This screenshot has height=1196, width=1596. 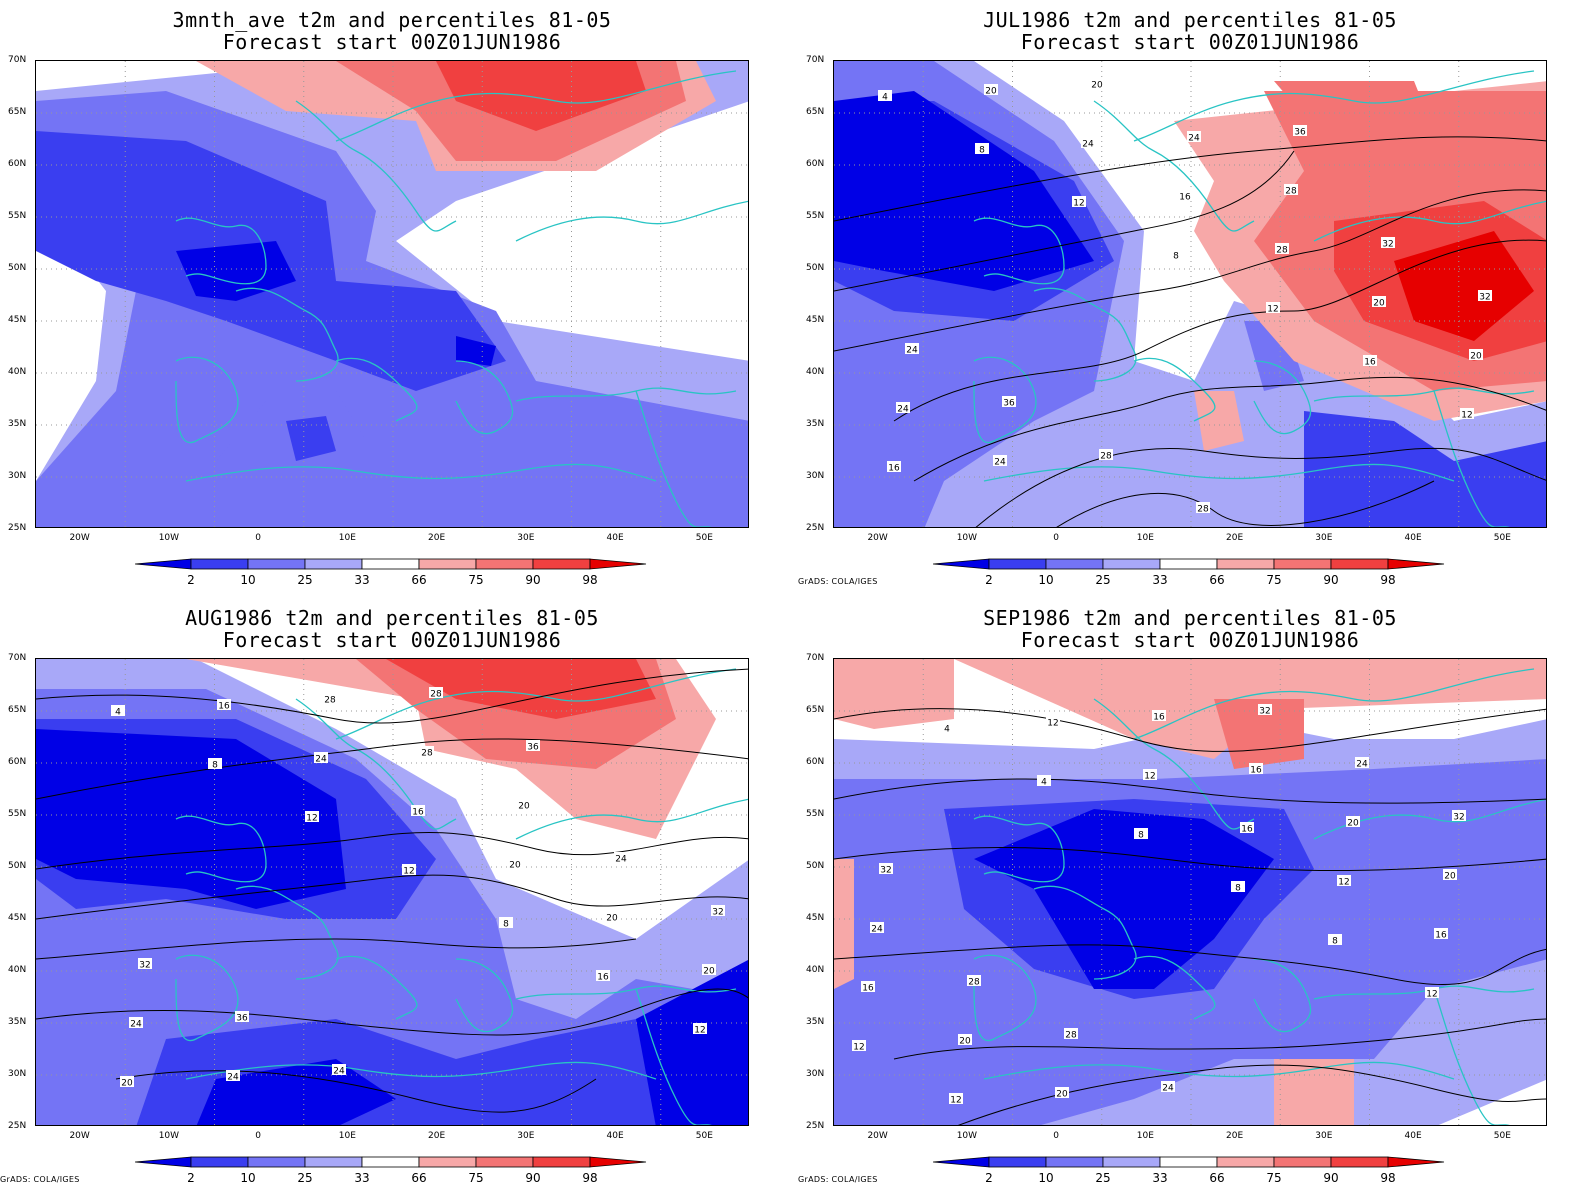 I want to click on colorbar-label: 2, so click(x=989, y=1178).